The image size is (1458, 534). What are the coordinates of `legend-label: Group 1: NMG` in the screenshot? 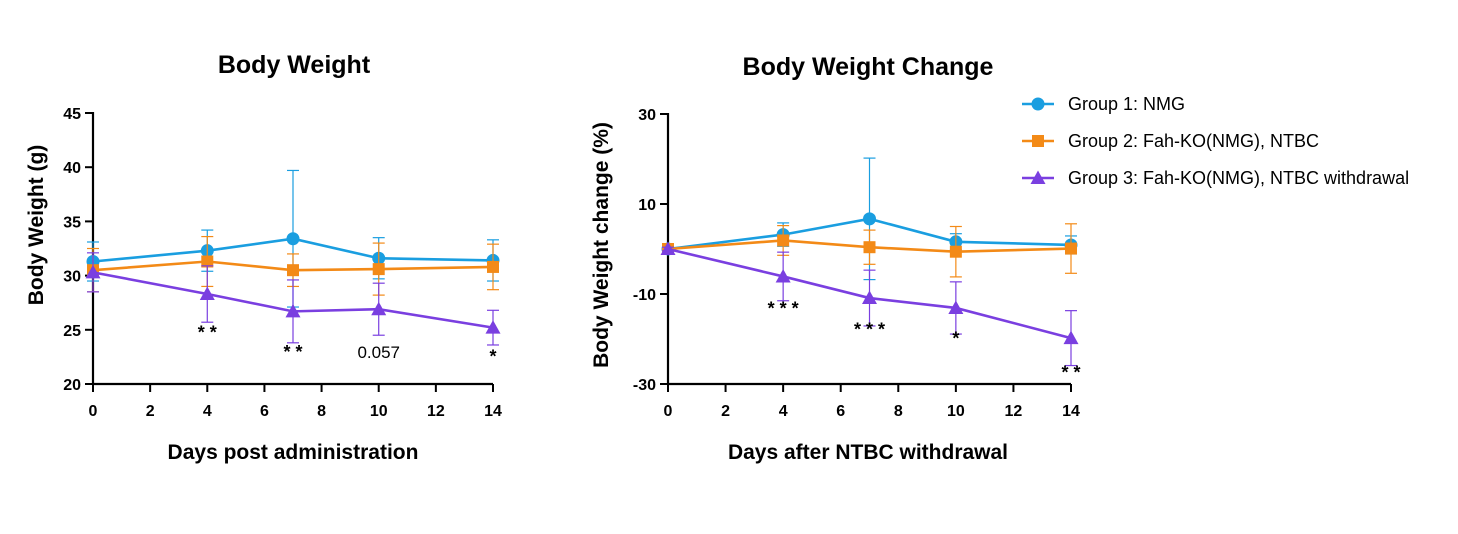 It's located at (1126, 104).